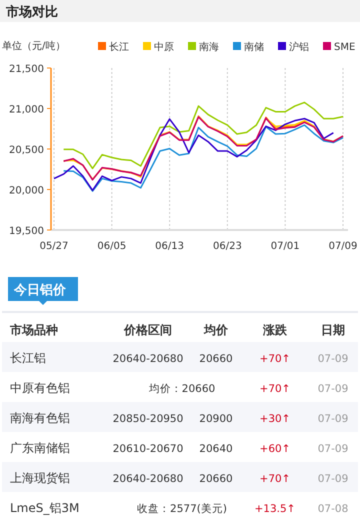 Image resolution: width=360 pixels, height=528 pixels. I want to click on category-label: 价格区间, so click(147, 330).